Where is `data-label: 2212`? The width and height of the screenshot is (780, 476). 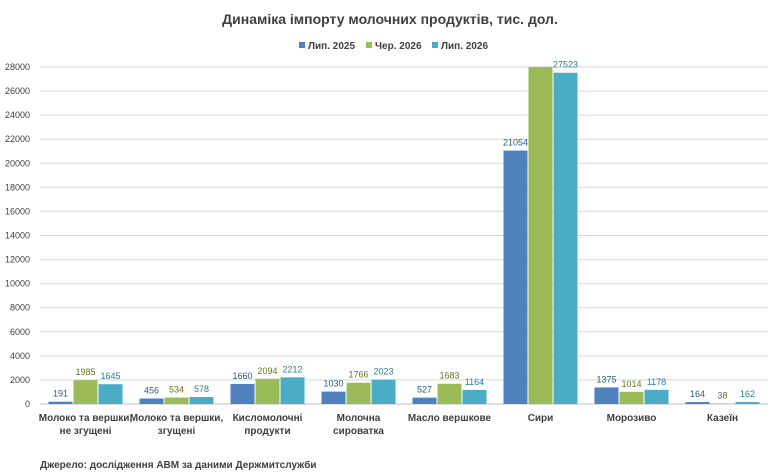
data-label: 2212 is located at coordinates (292, 369).